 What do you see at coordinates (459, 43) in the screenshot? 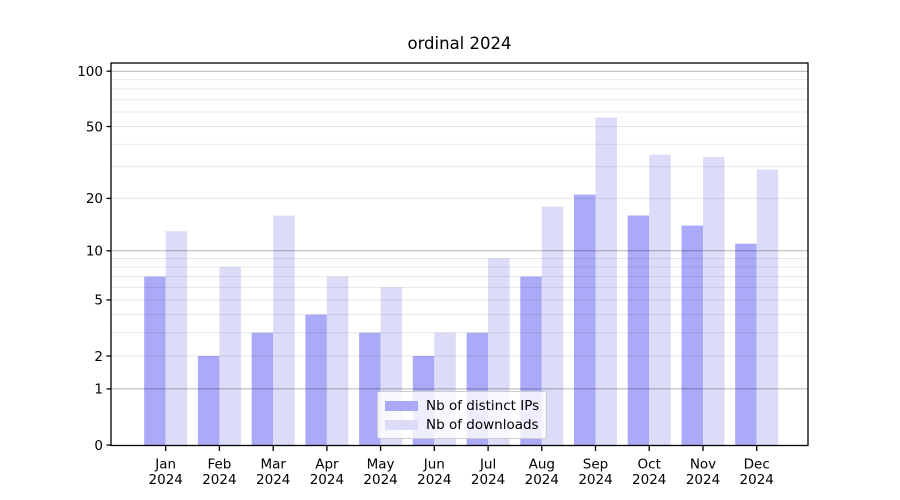
I see `chart-title: ordinal 2024` at bounding box center [459, 43].